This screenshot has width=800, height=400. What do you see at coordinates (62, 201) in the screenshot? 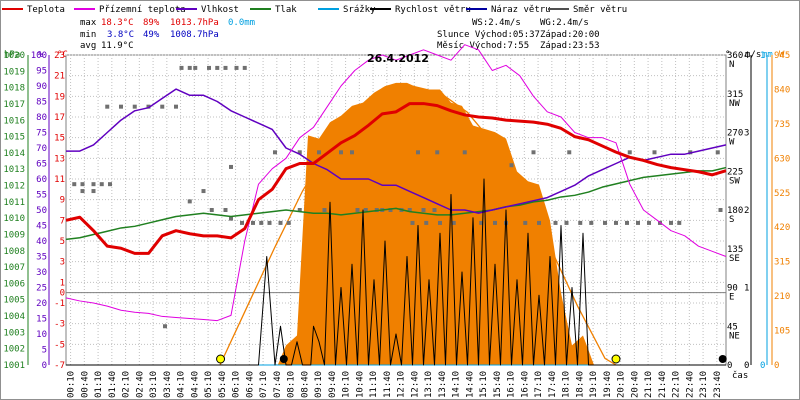
I see `temp-tick-label: 9` at bounding box center [62, 201].